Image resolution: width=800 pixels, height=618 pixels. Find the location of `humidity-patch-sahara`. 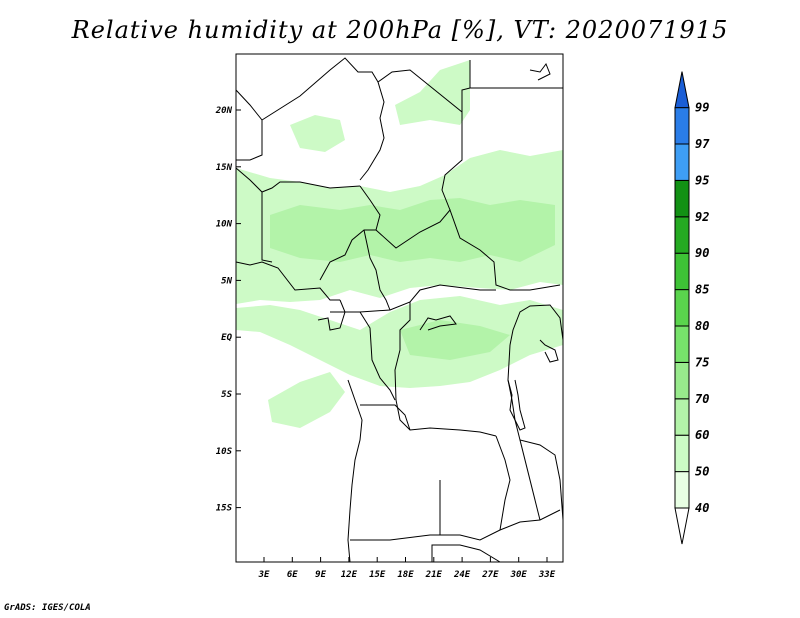

humidity-patch-sahara is located at coordinates (317, 133).